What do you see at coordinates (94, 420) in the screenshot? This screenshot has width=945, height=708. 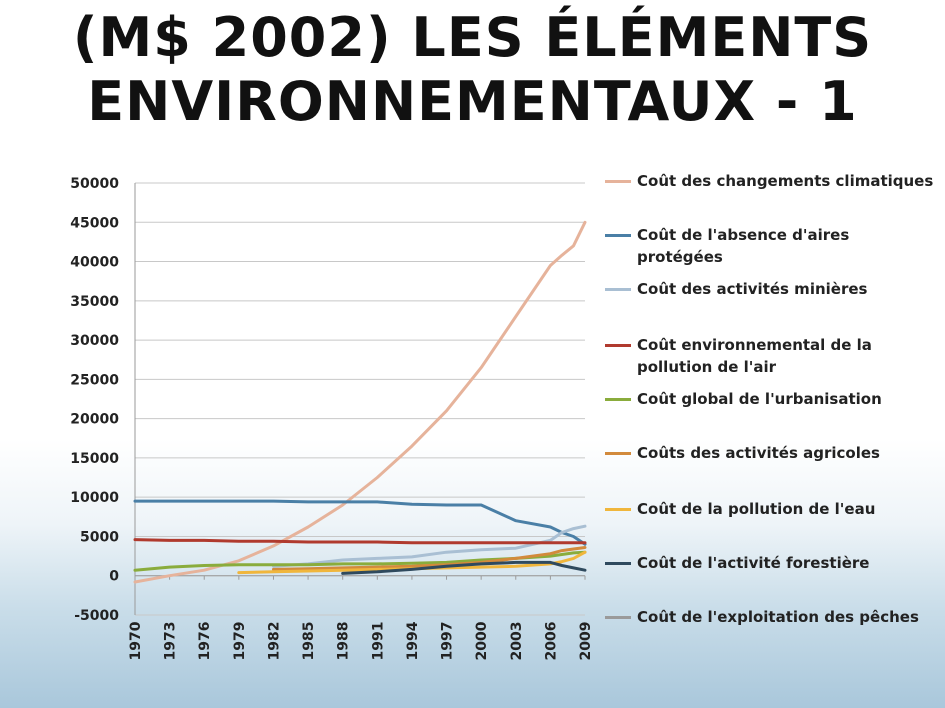 I see `y-tick-label: 20000` at bounding box center [94, 420].